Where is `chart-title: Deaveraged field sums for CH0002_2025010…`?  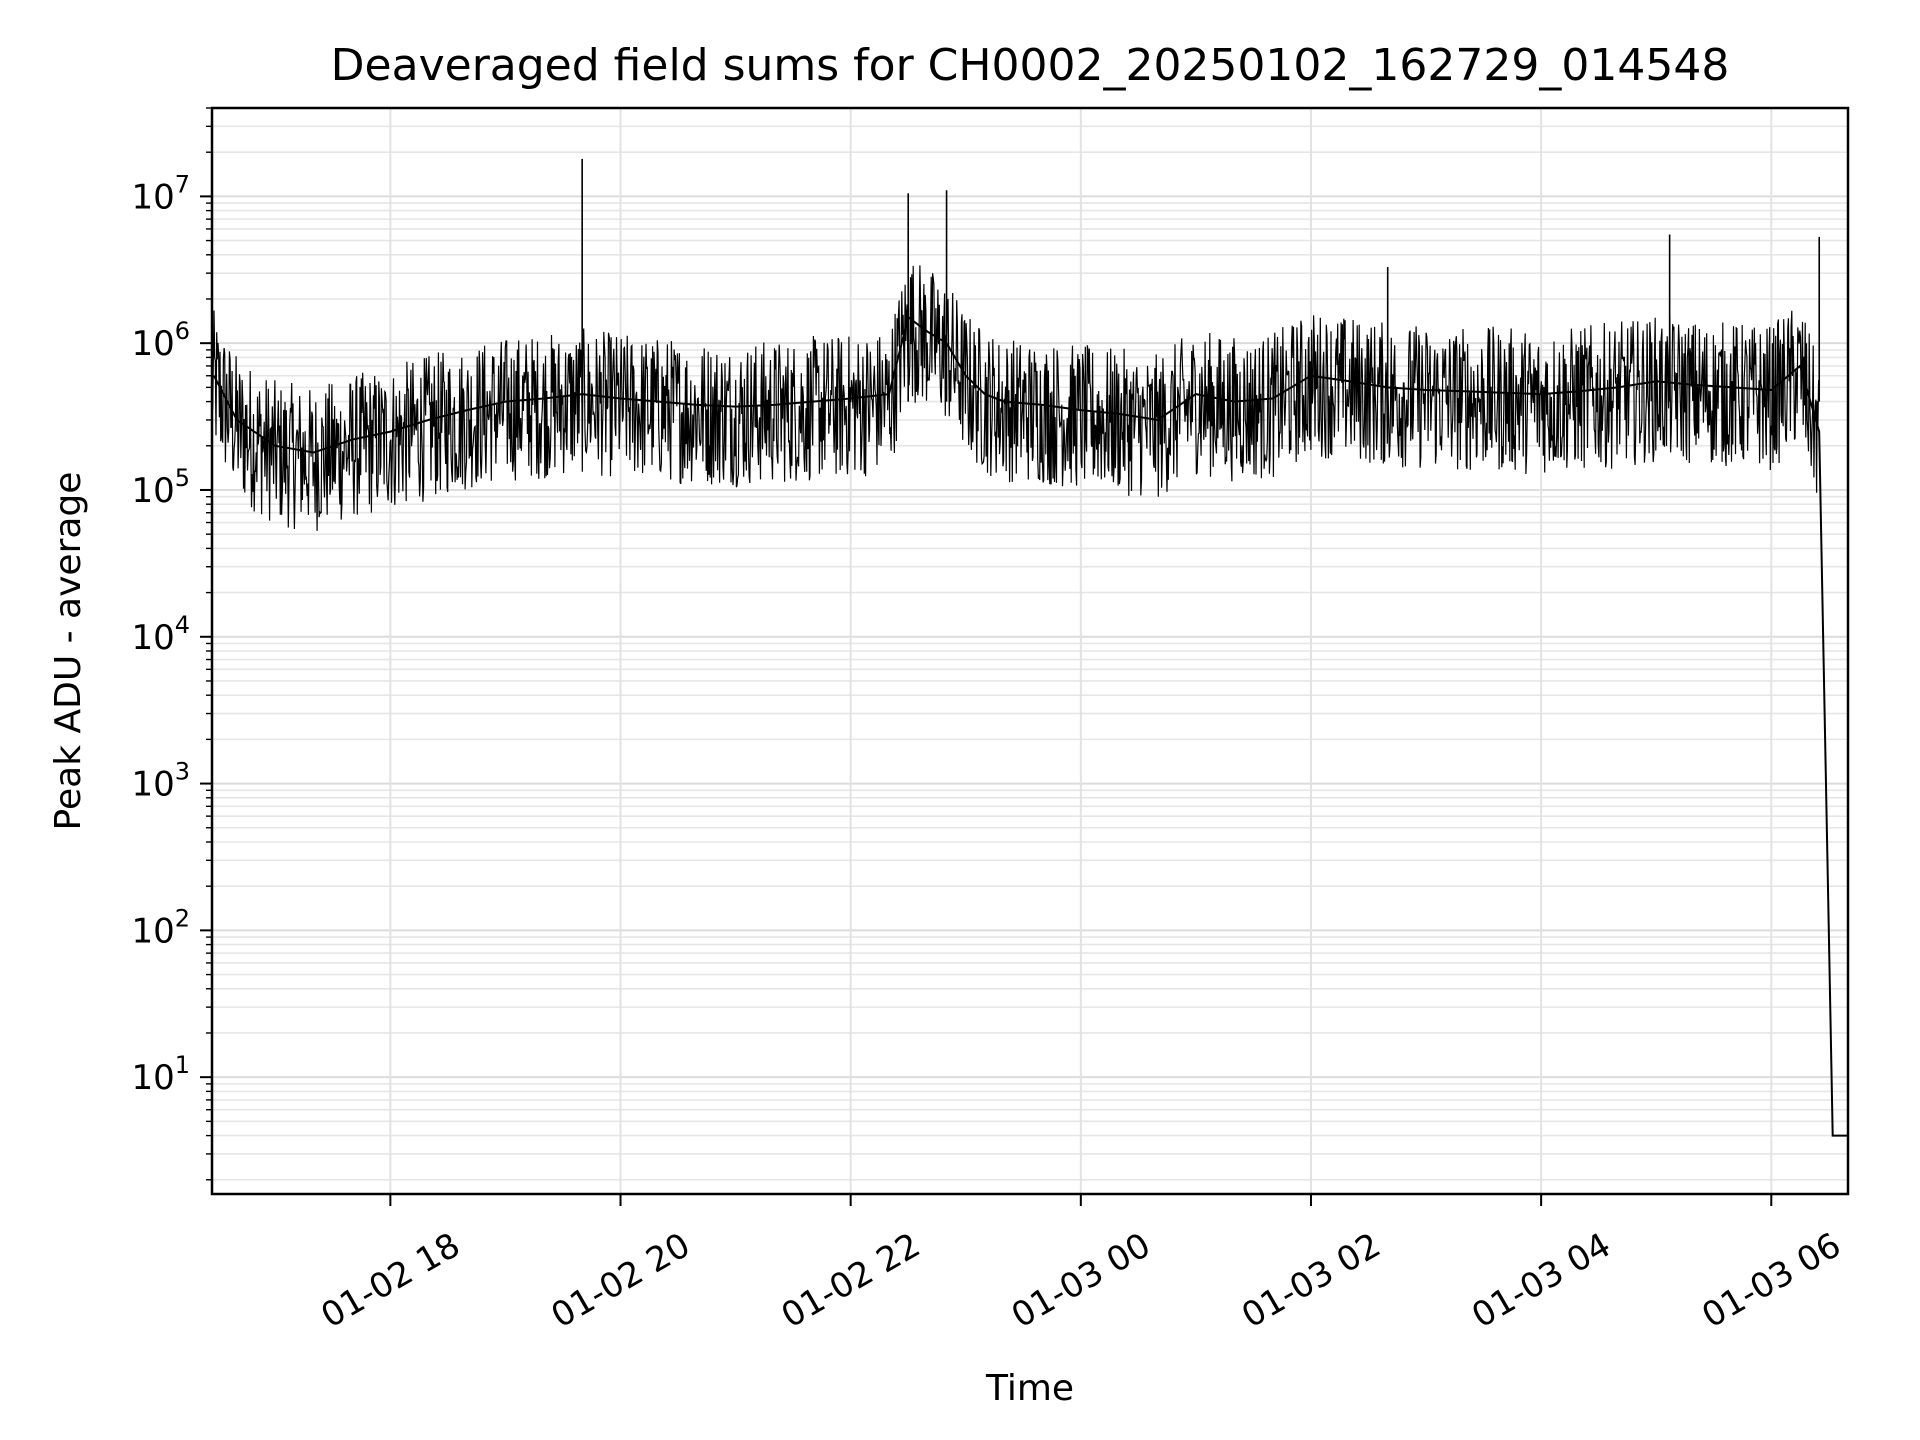
chart-title: Deaveraged field sums for CH0002_2025010… is located at coordinates (1030, 65).